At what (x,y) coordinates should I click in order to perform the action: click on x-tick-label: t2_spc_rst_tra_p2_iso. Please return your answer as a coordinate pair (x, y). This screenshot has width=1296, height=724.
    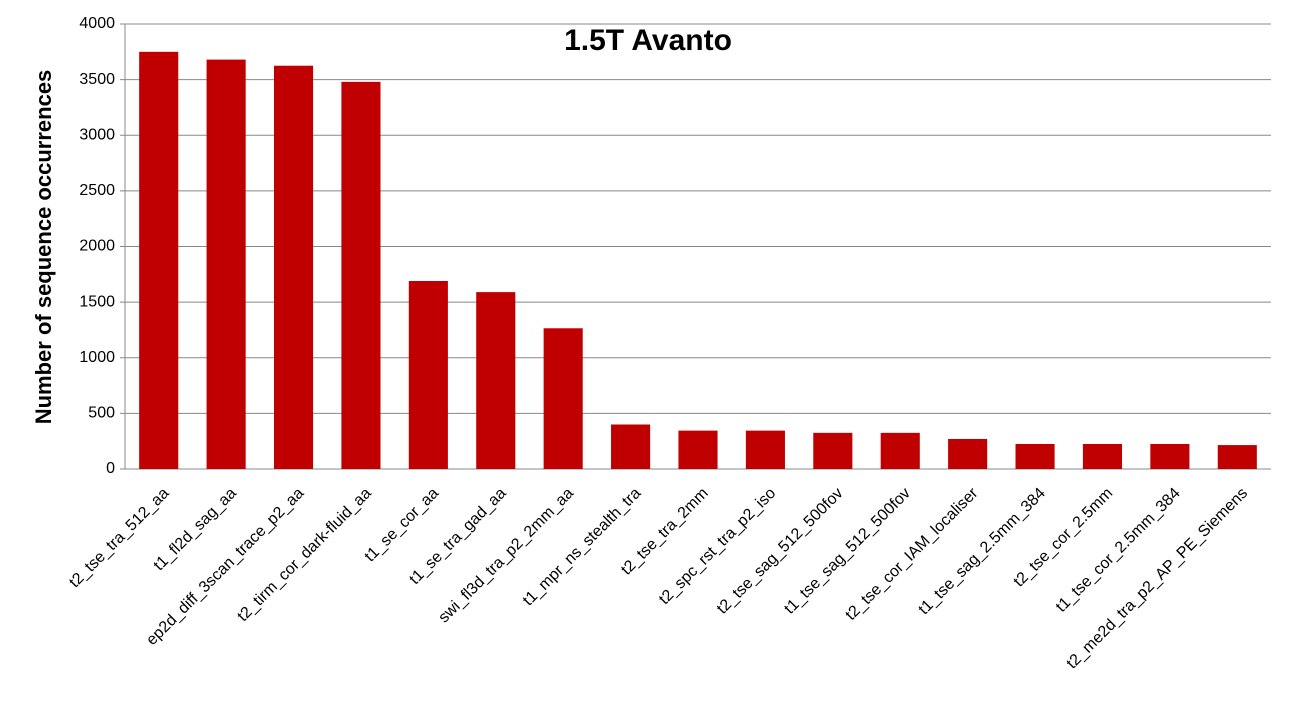
    Looking at the image, I should click on (717, 546).